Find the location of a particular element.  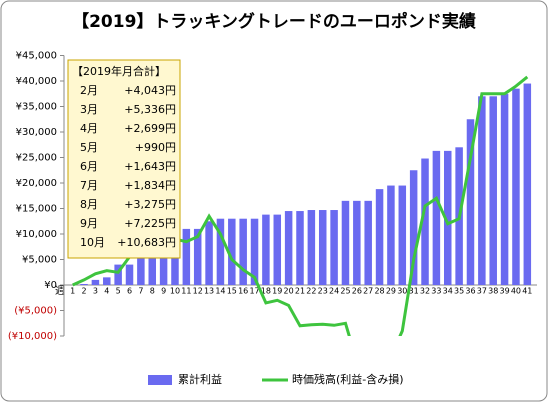

x-tick-label: 41 is located at coordinates (527, 291).